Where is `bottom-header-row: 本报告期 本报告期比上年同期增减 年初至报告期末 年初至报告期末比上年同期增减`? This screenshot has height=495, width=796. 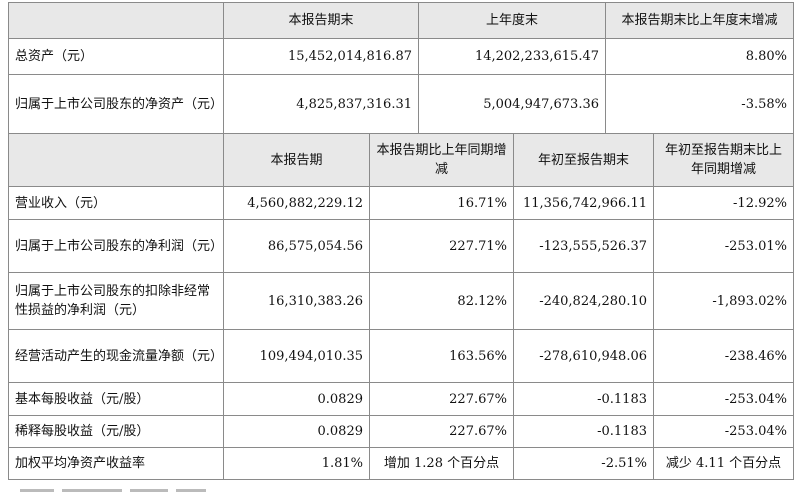
bottom-header-row: 本报告期 本报告期比上年同期增减 年初至报告期末 年初至报告期末比上年同期增减 is located at coordinates (401, 160).